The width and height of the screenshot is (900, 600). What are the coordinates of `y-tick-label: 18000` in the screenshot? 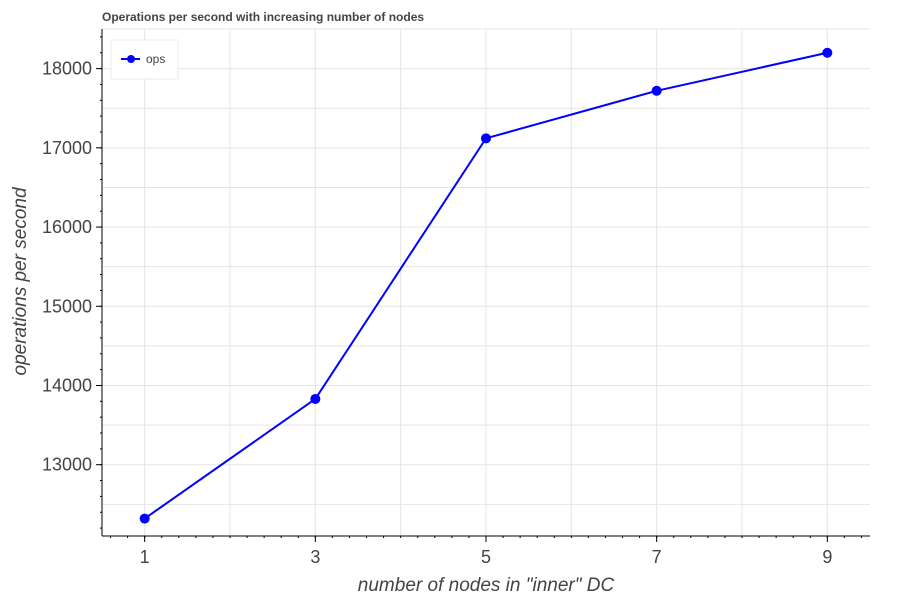 It's located at (67, 69).